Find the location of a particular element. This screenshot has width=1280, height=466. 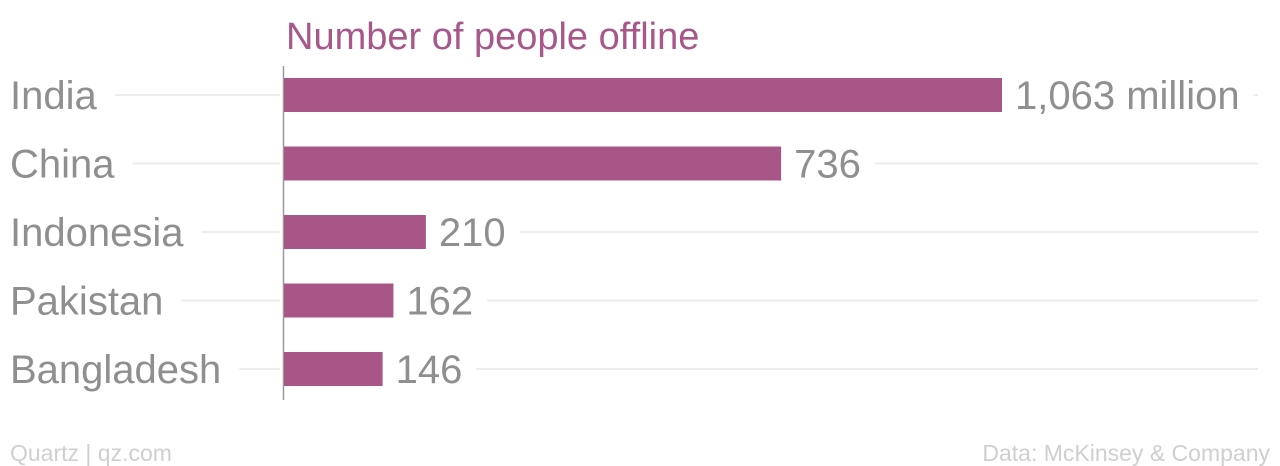

category-labels: India China Indonesia Pakistan Bangladesh is located at coordinates (115, 233).